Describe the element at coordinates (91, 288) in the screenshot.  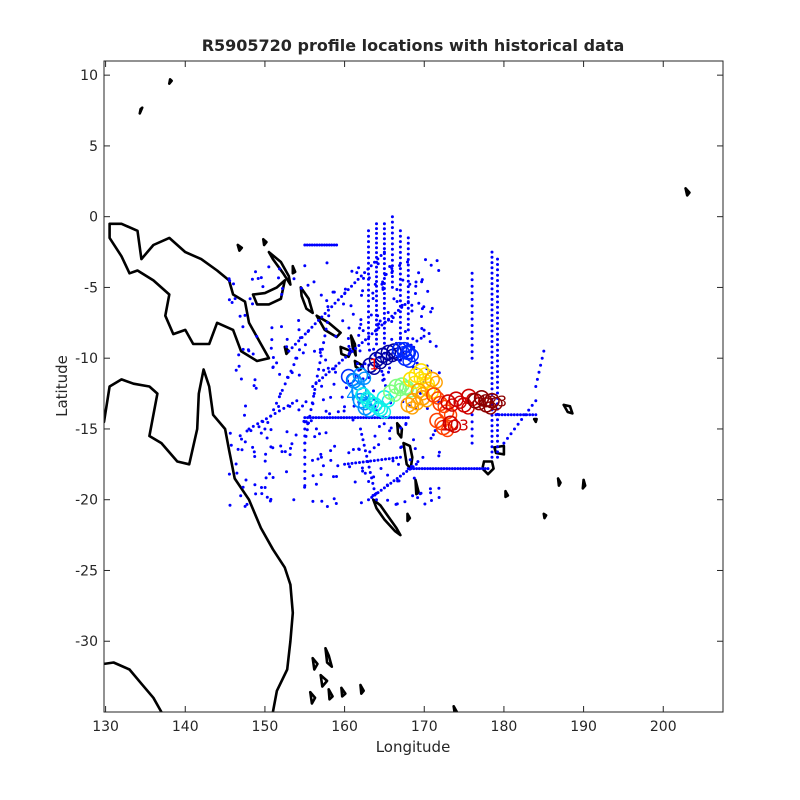
I see `y-tick-label: -5` at that location.